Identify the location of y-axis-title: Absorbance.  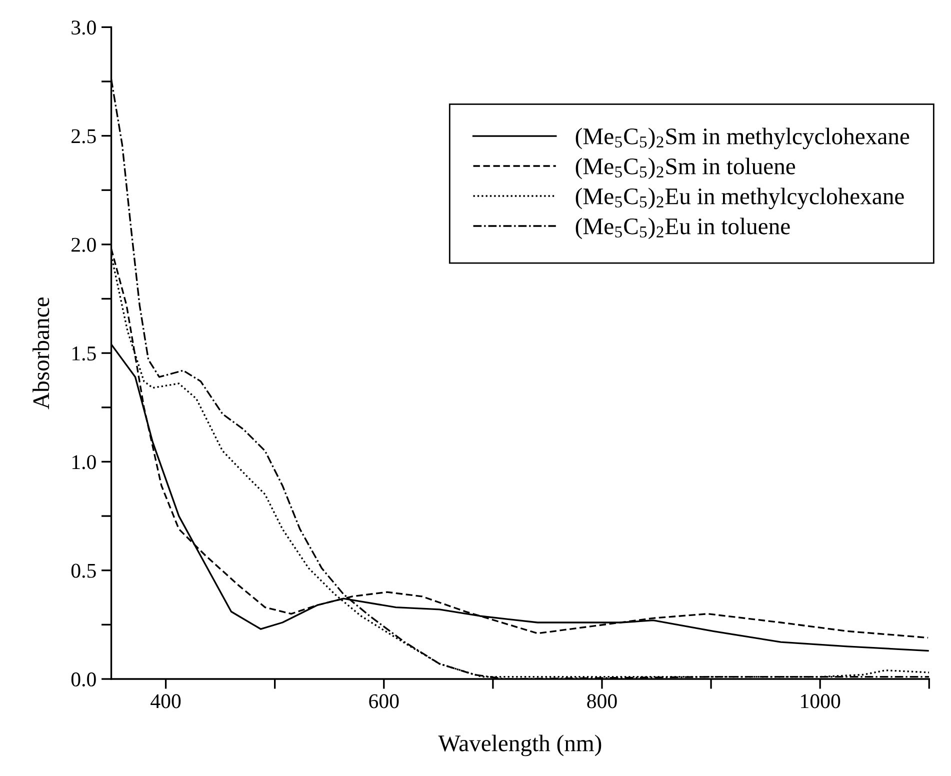
(41, 354).